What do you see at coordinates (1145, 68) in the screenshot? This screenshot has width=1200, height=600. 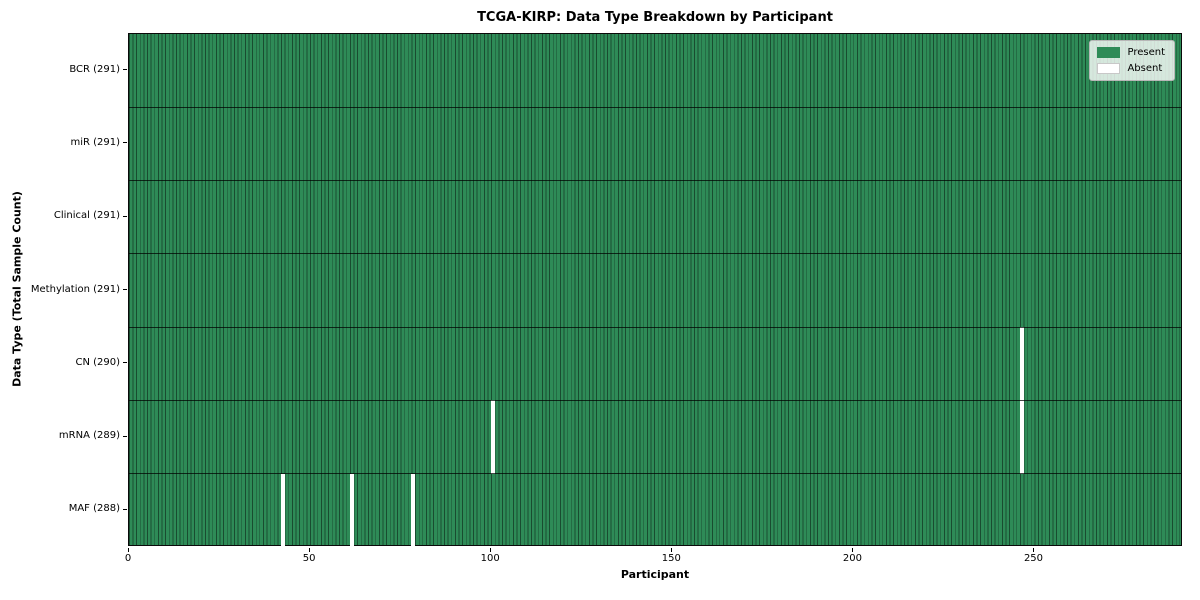 I see `legend-label-absent: Absent` at bounding box center [1145, 68].